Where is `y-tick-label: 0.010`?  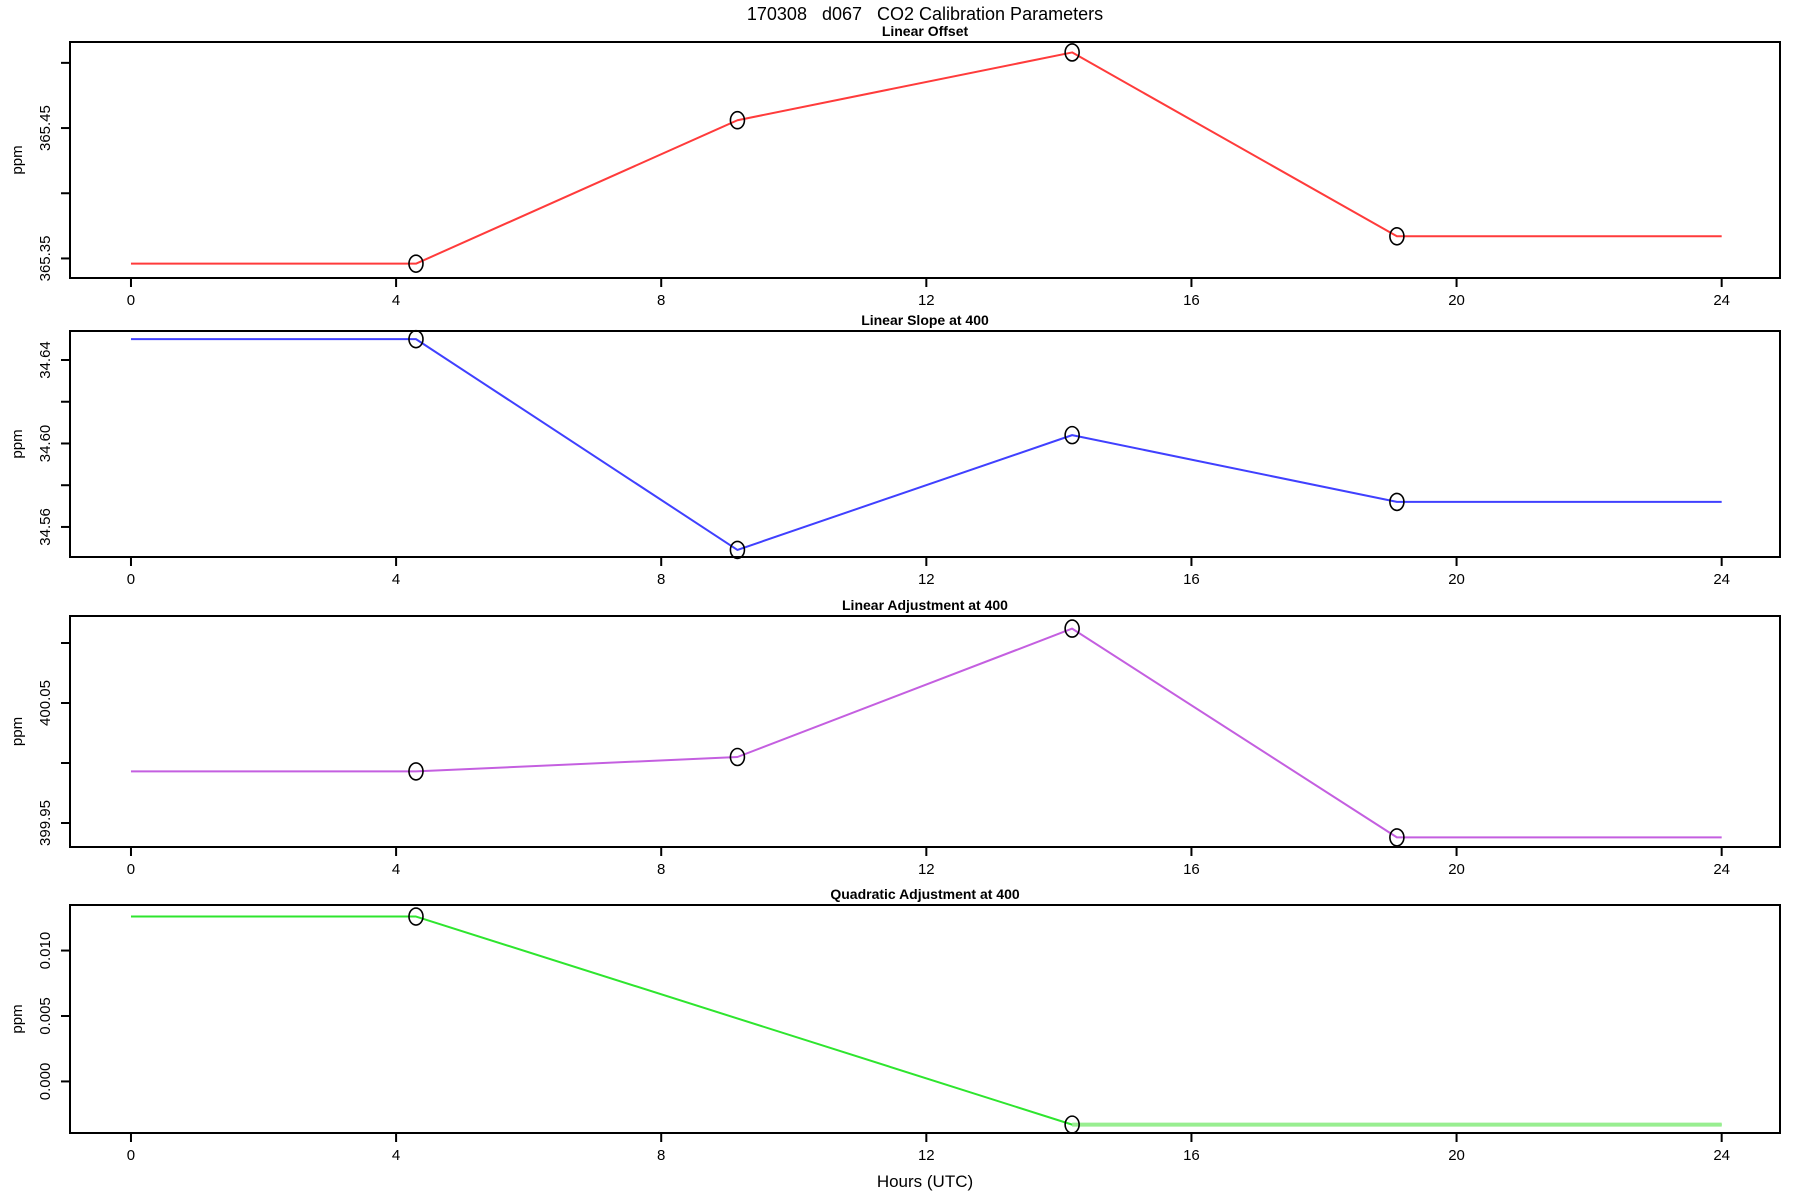 y-tick-label: 0.010 is located at coordinates (45, 951).